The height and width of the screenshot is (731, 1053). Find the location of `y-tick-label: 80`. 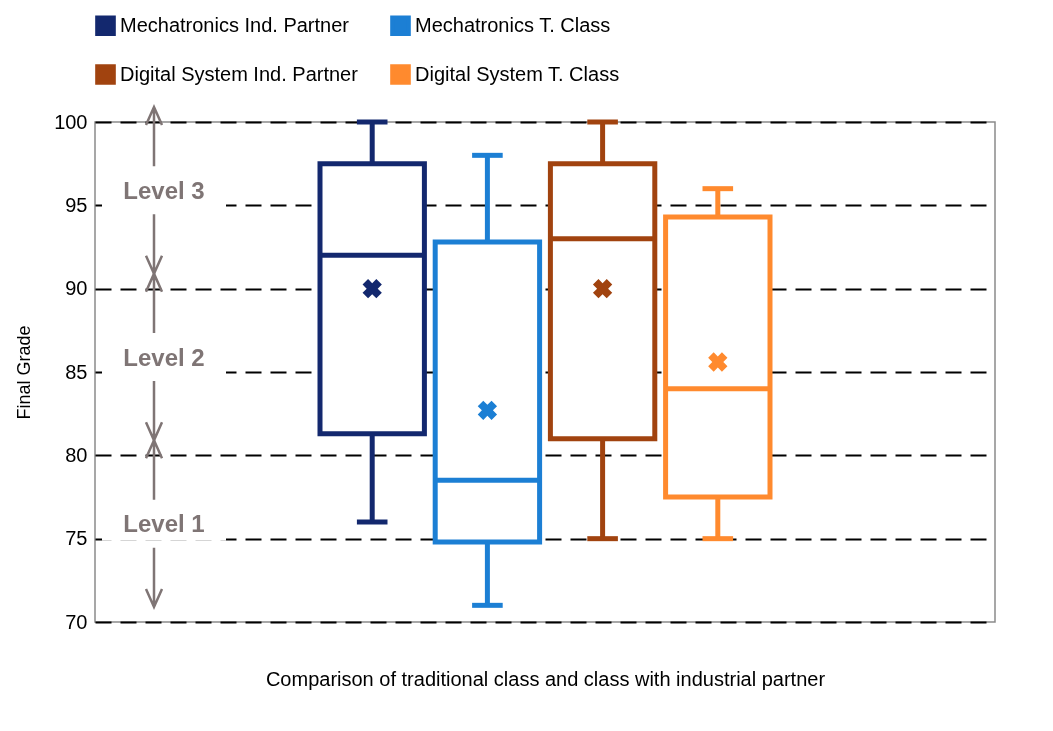

y-tick-label: 80 is located at coordinates (76, 454).